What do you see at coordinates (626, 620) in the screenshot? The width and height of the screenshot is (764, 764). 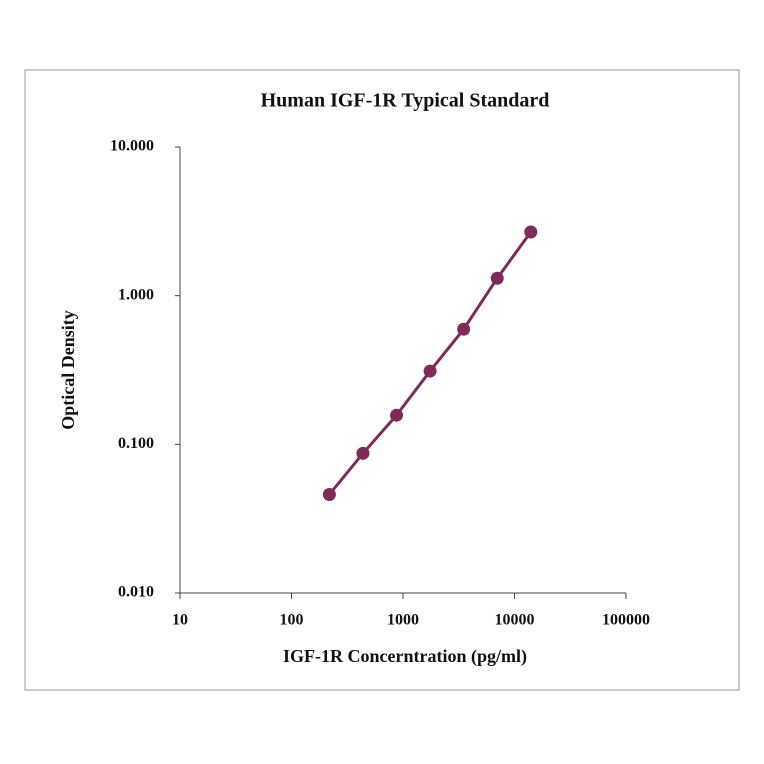 I see `x-tick-label: 100000` at bounding box center [626, 620].